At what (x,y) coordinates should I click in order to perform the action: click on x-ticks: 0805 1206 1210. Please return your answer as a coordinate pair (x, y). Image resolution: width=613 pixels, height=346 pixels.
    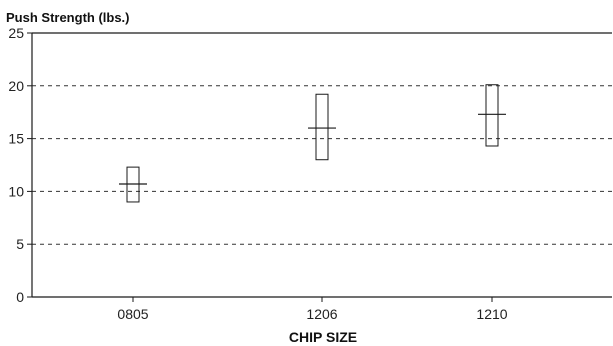
    Looking at the image, I should click on (312, 309).